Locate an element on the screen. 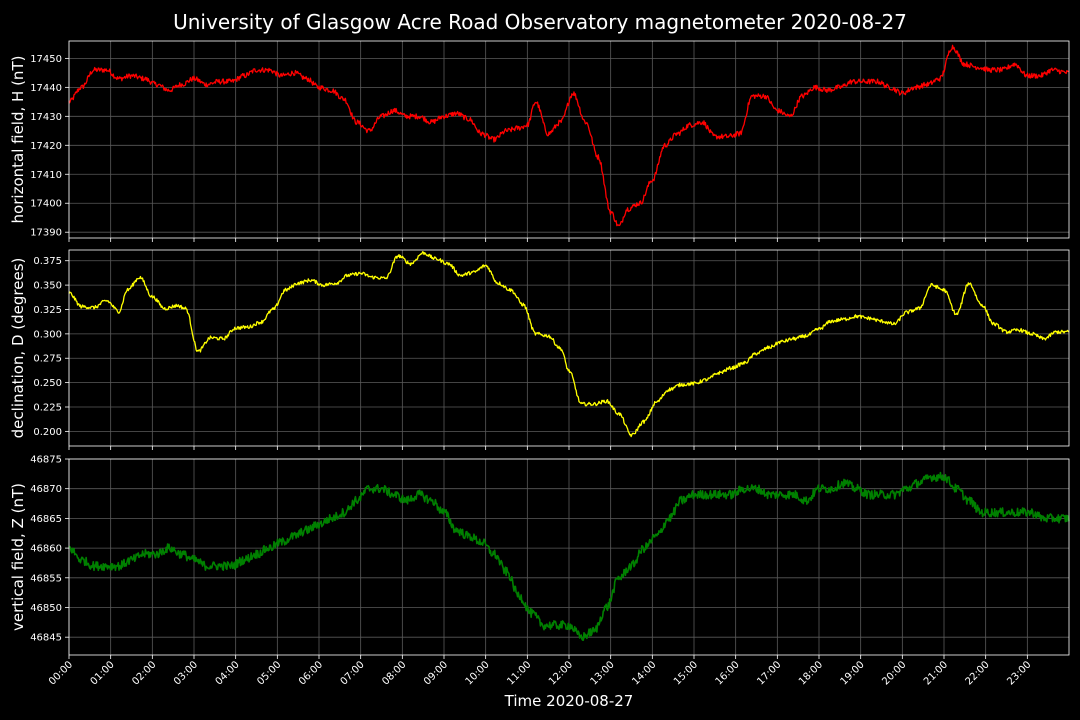 The image size is (1080, 720). panel-z-y-tick-label: 46865 is located at coordinates (46, 519).